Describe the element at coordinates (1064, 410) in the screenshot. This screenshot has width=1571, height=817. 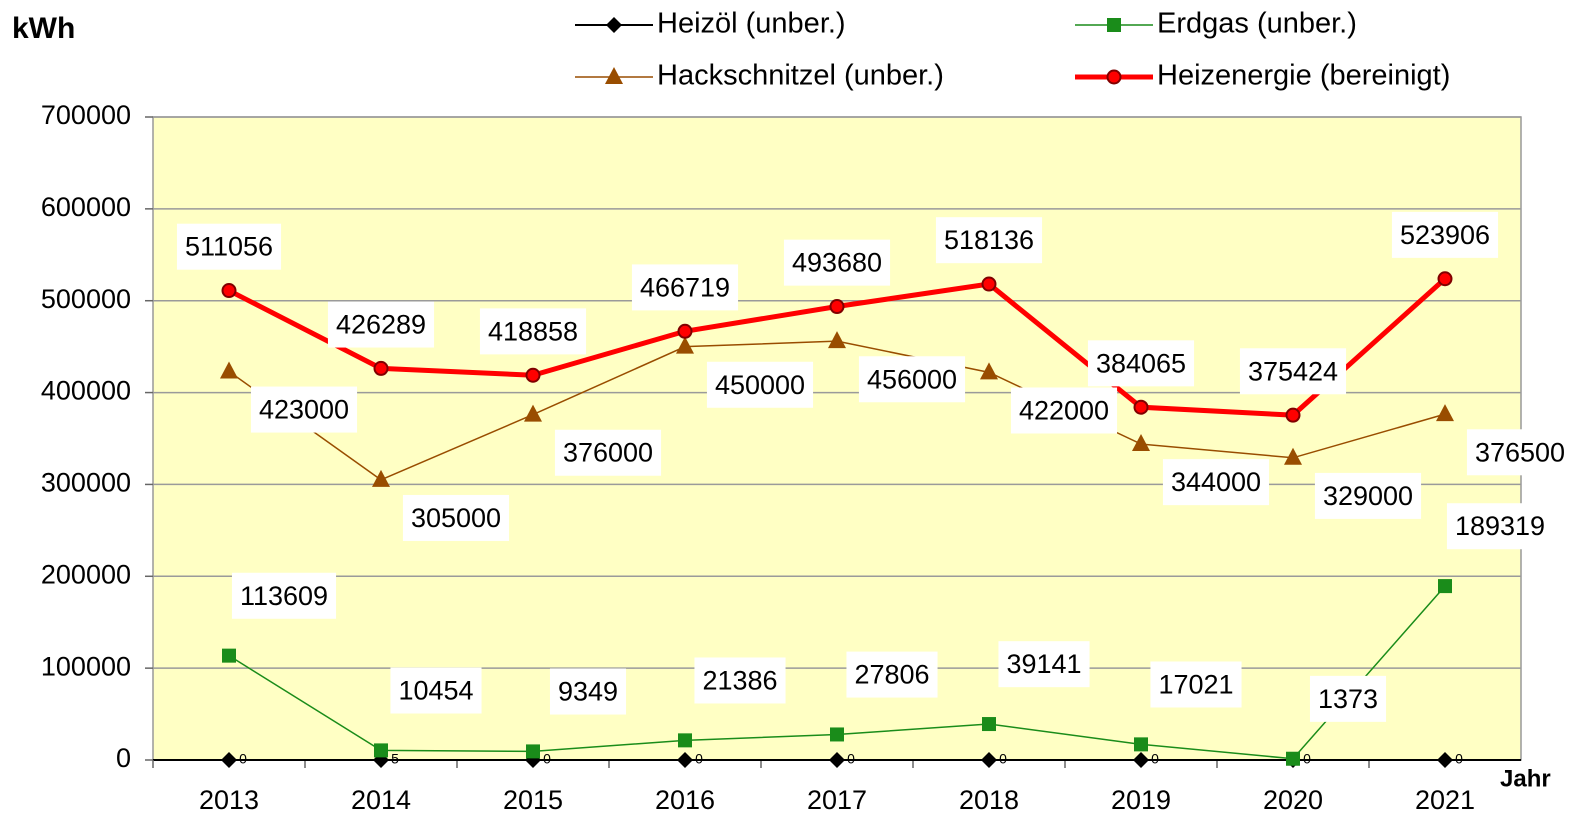
I see `data-label: 422000` at that location.